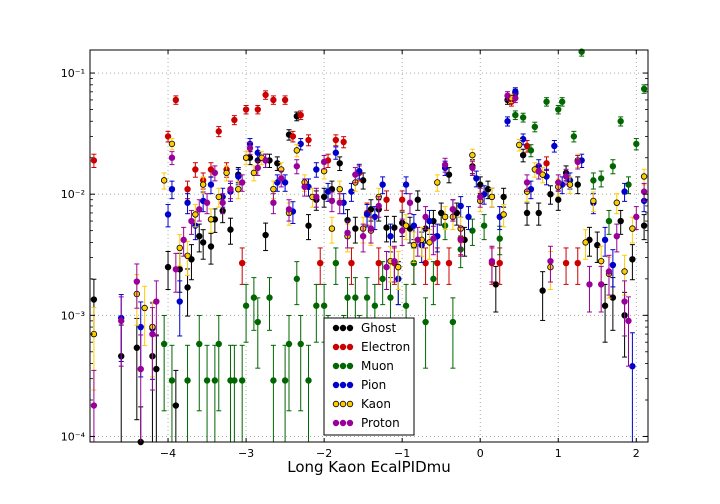 The image size is (720, 504). I want to click on y-tick-label: 10⁻⁴, so click(73, 436).